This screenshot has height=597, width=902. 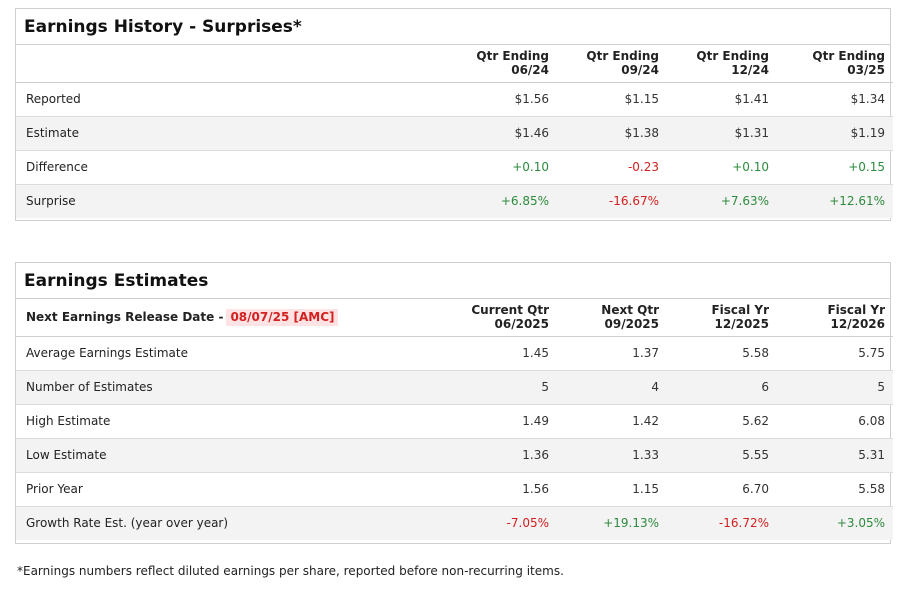 What do you see at coordinates (631, 324) in the screenshot?
I see `column-header-line2: 09/2025` at bounding box center [631, 324].